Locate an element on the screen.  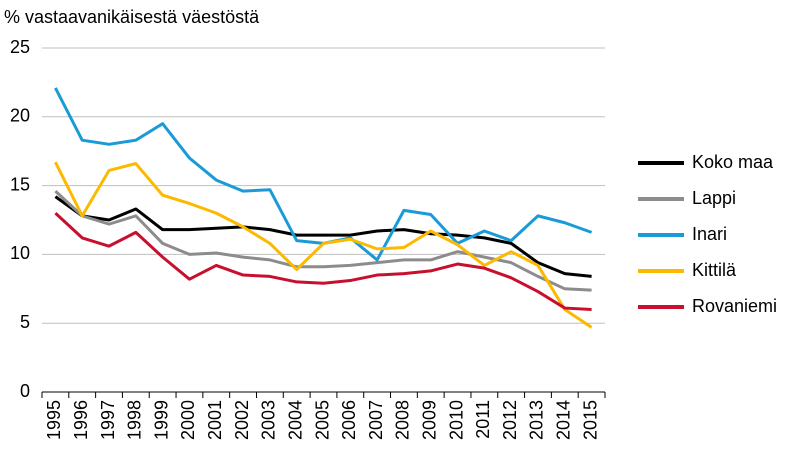
x-tick-label: 2002 is located at coordinates (242, 420).